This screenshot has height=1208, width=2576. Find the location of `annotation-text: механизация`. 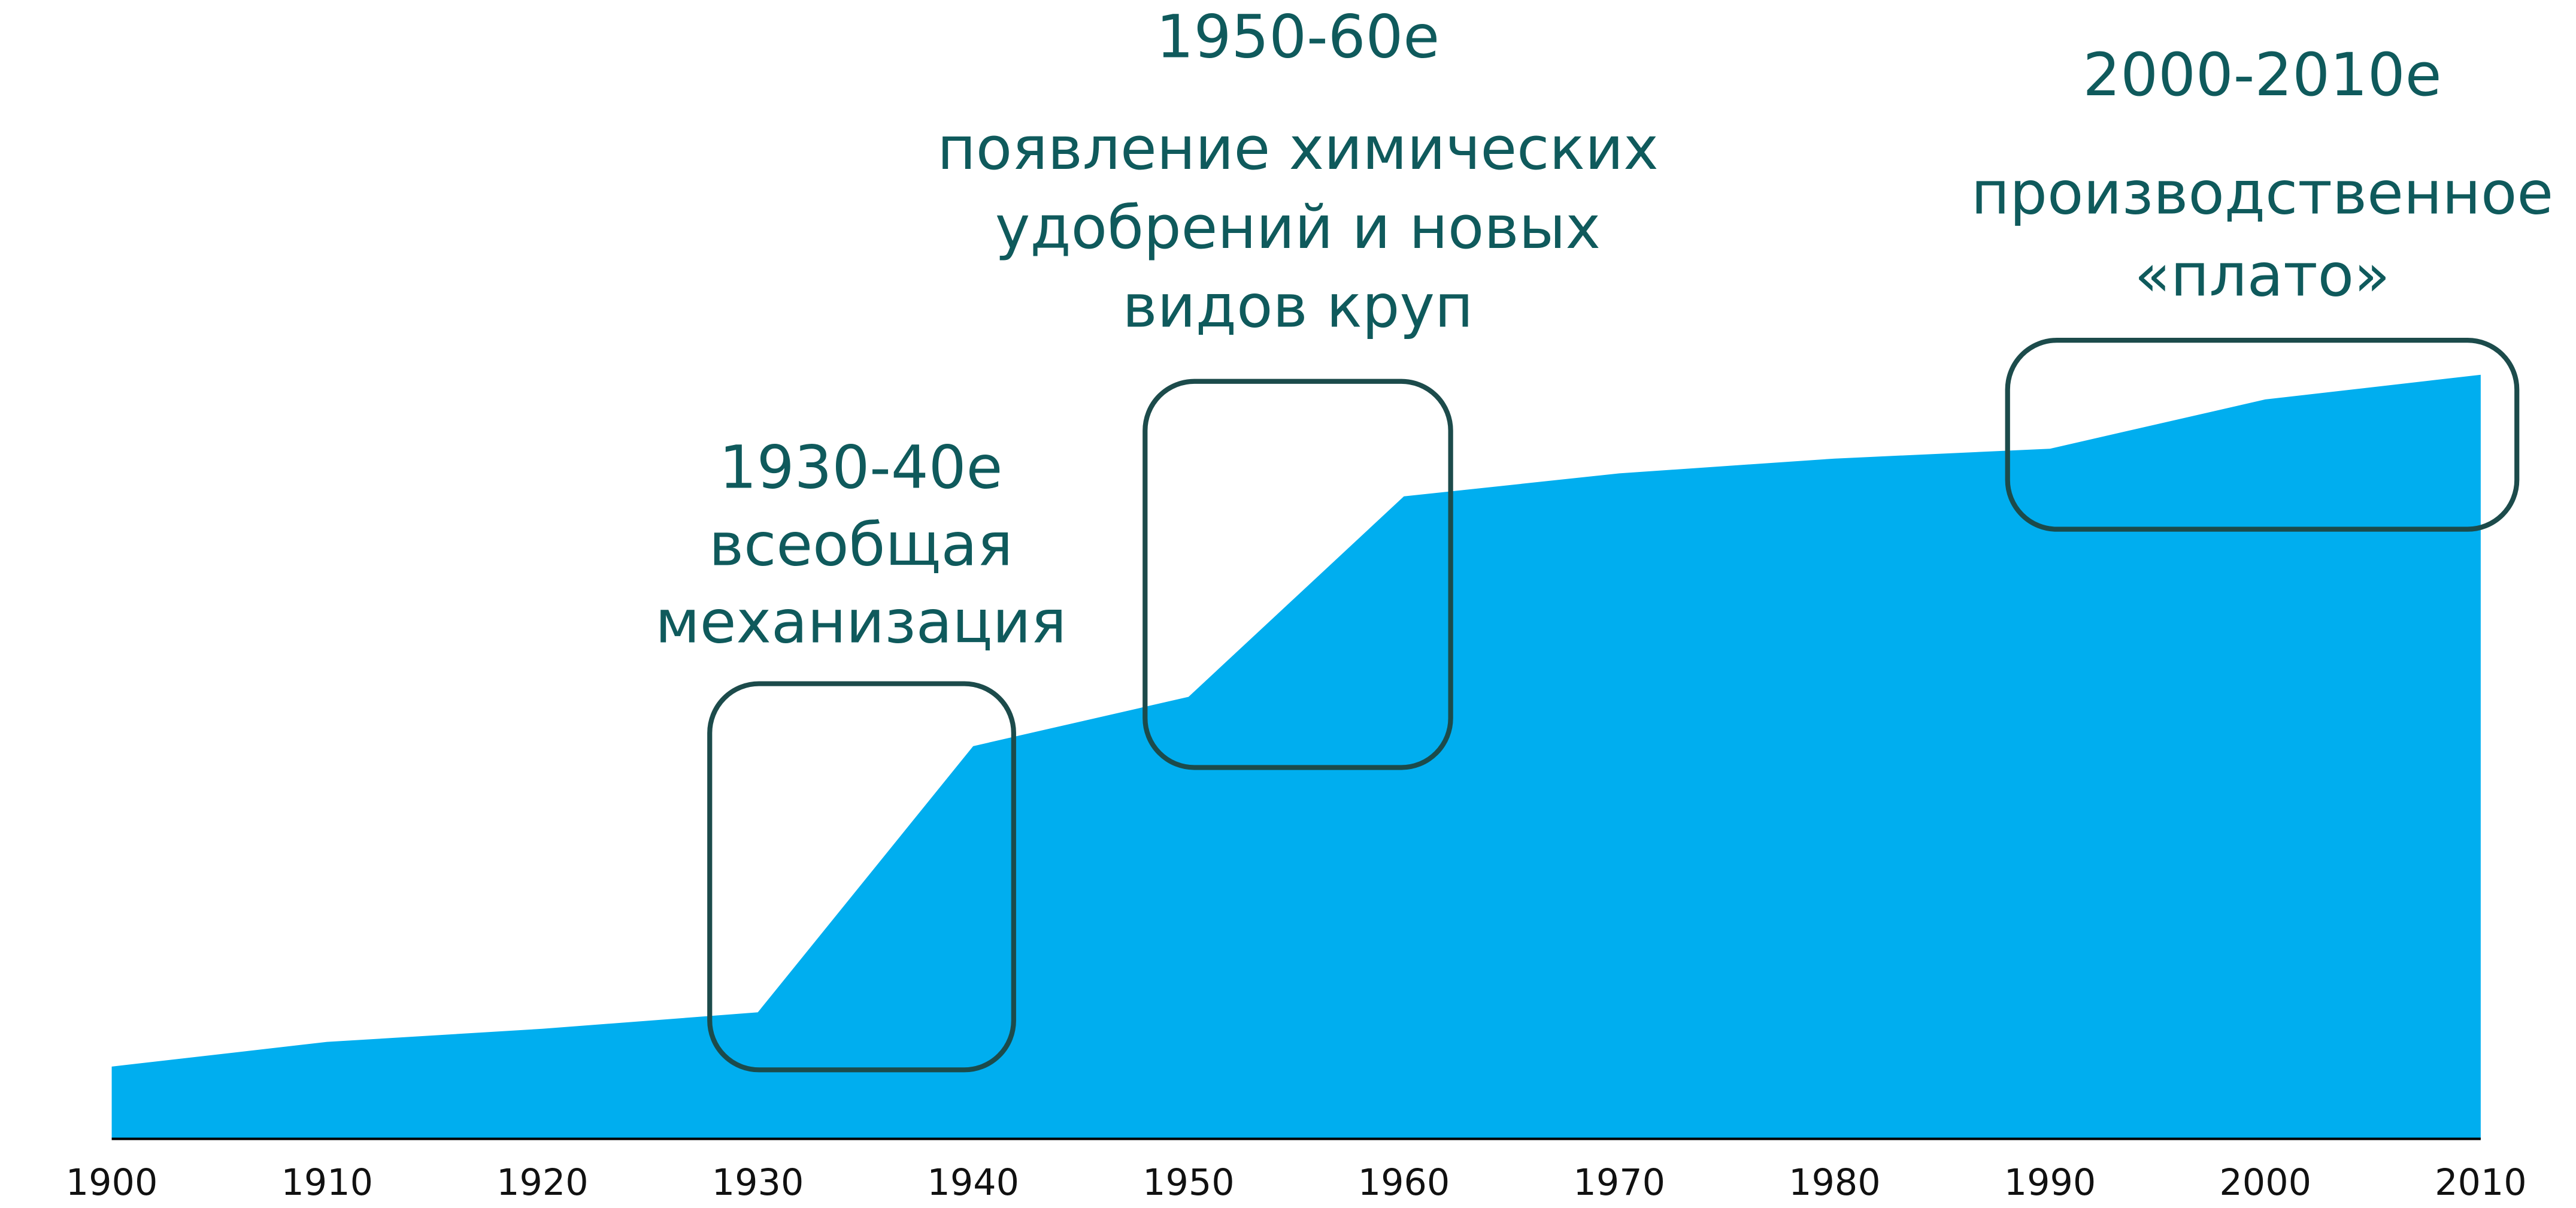

annotation-text: механизация is located at coordinates (860, 622).